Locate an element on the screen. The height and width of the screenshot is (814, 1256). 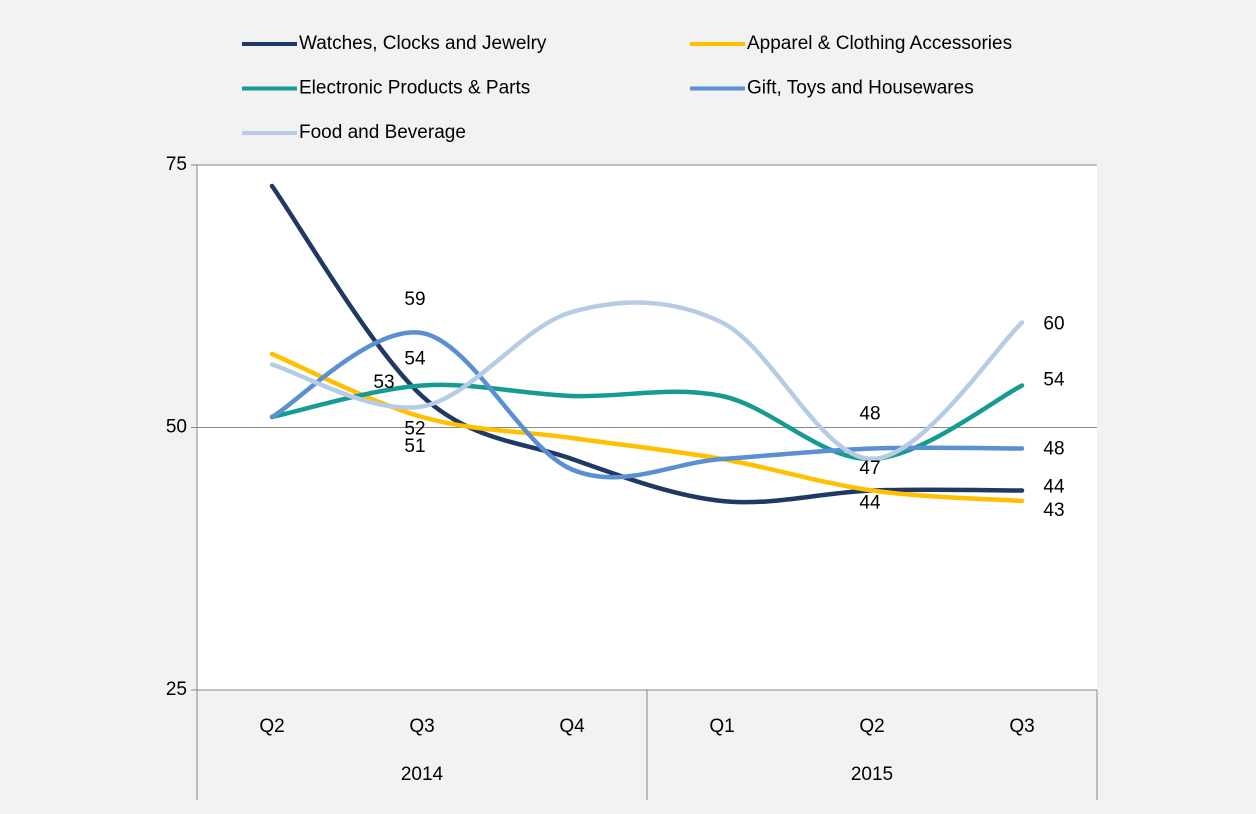
legend-label: Electronic Products & Parts is located at coordinates (414, 88).